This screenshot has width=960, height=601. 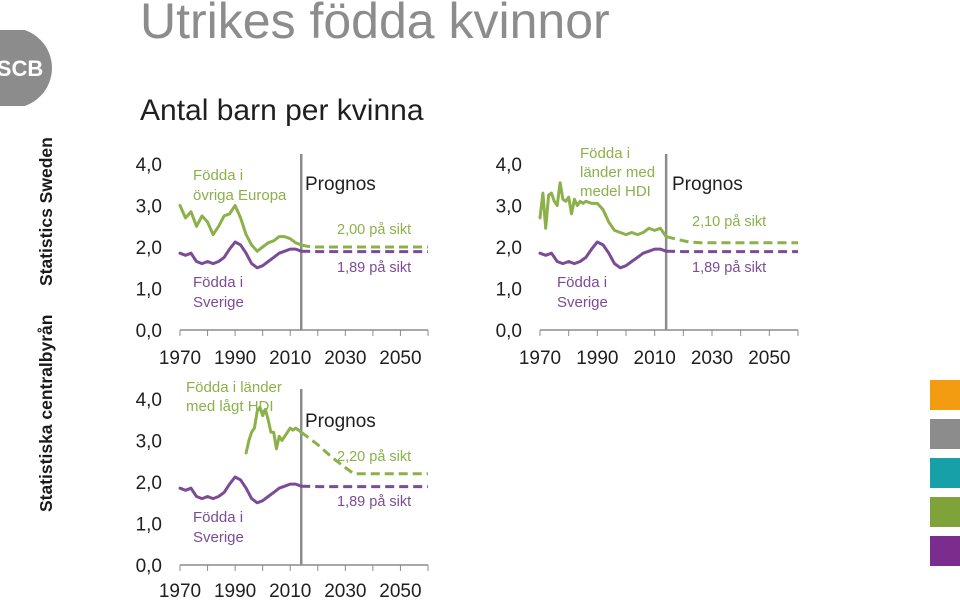 What do you see at coordinates (945, 512) in the screenshot?
I see `color-swatch-green` at bounding box center [945, 512].